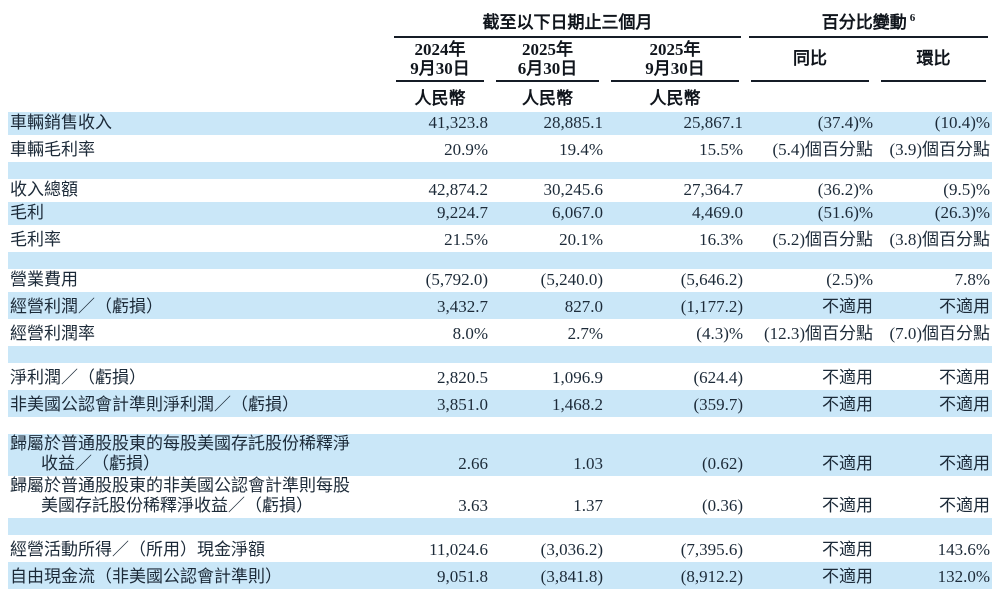 This screenshot has width=1000, height=592. Describe the element at coordinates (35, 239) in the screenshot. I see `row-label: 毛利率` at that location.